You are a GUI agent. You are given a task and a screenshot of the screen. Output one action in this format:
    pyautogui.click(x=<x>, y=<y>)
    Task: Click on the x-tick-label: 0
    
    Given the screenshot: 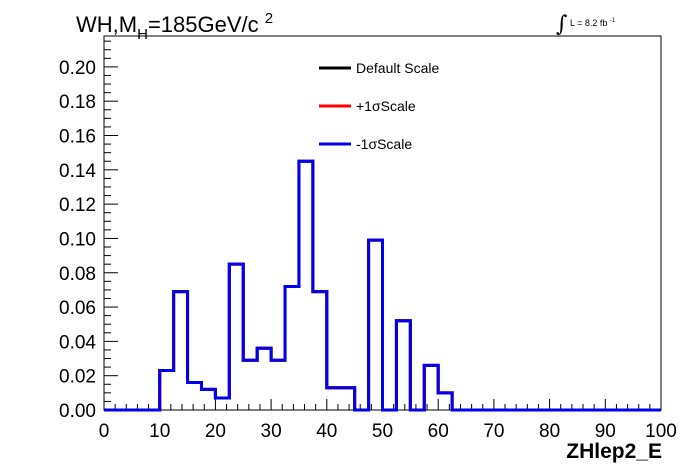 What is the action you would take?
    pyautogui.click(x=104, y=431)
    